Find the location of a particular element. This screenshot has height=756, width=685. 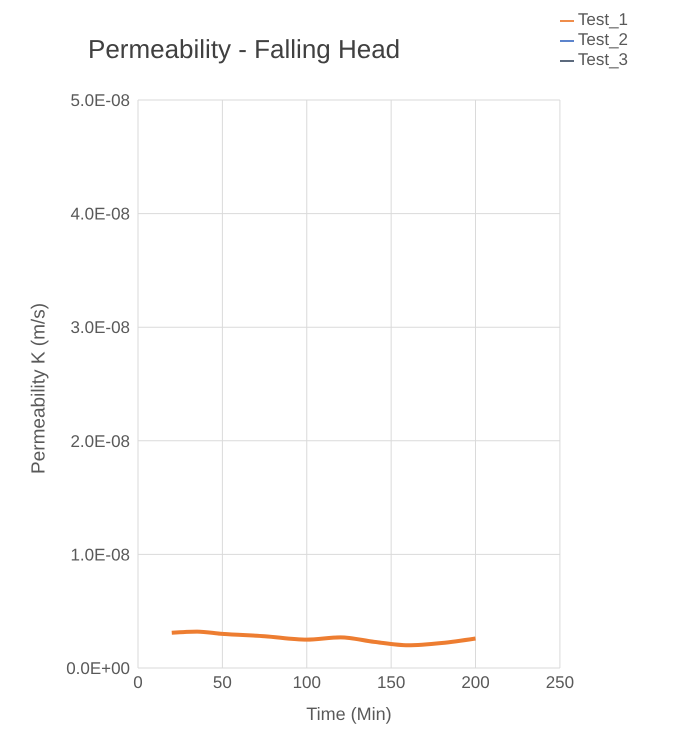

legend-label: Test_3 is located at coordinates (603, 59).